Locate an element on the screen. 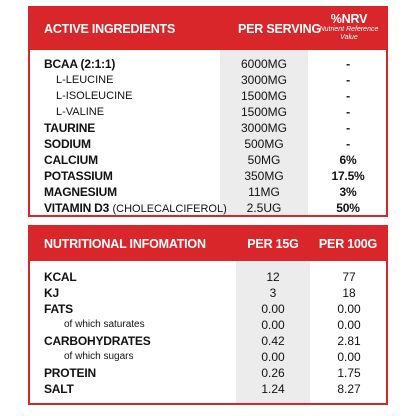  nrv-subheading-line2: Value is located at coordinates (349, 37).